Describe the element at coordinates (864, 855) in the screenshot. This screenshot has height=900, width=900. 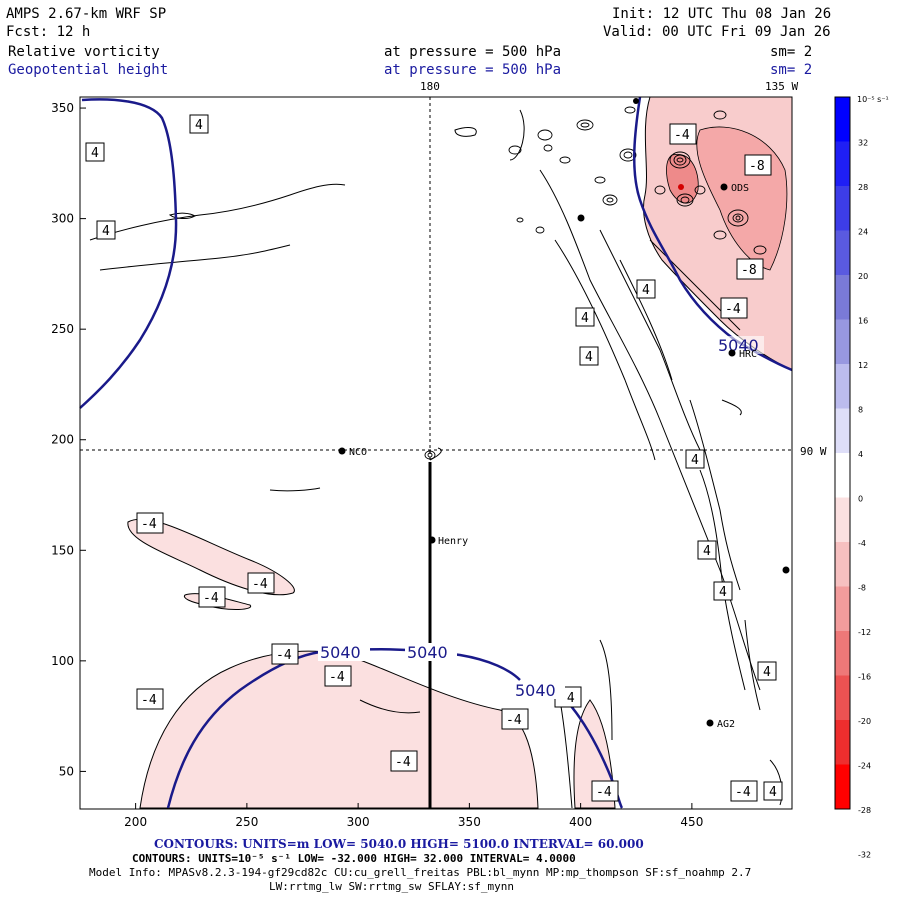
I see `colorbar-tick-label: -32` at that location.